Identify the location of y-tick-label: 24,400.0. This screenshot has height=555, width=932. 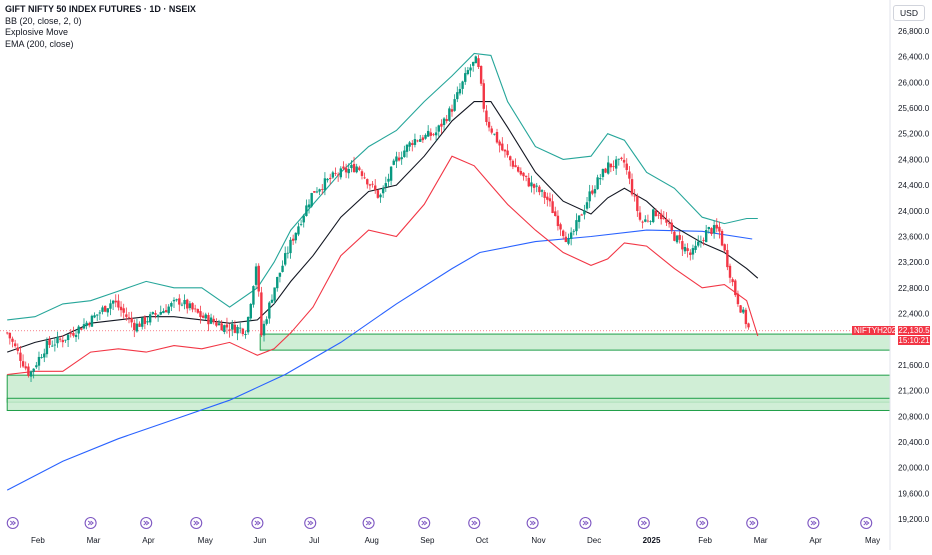
(914, 185).